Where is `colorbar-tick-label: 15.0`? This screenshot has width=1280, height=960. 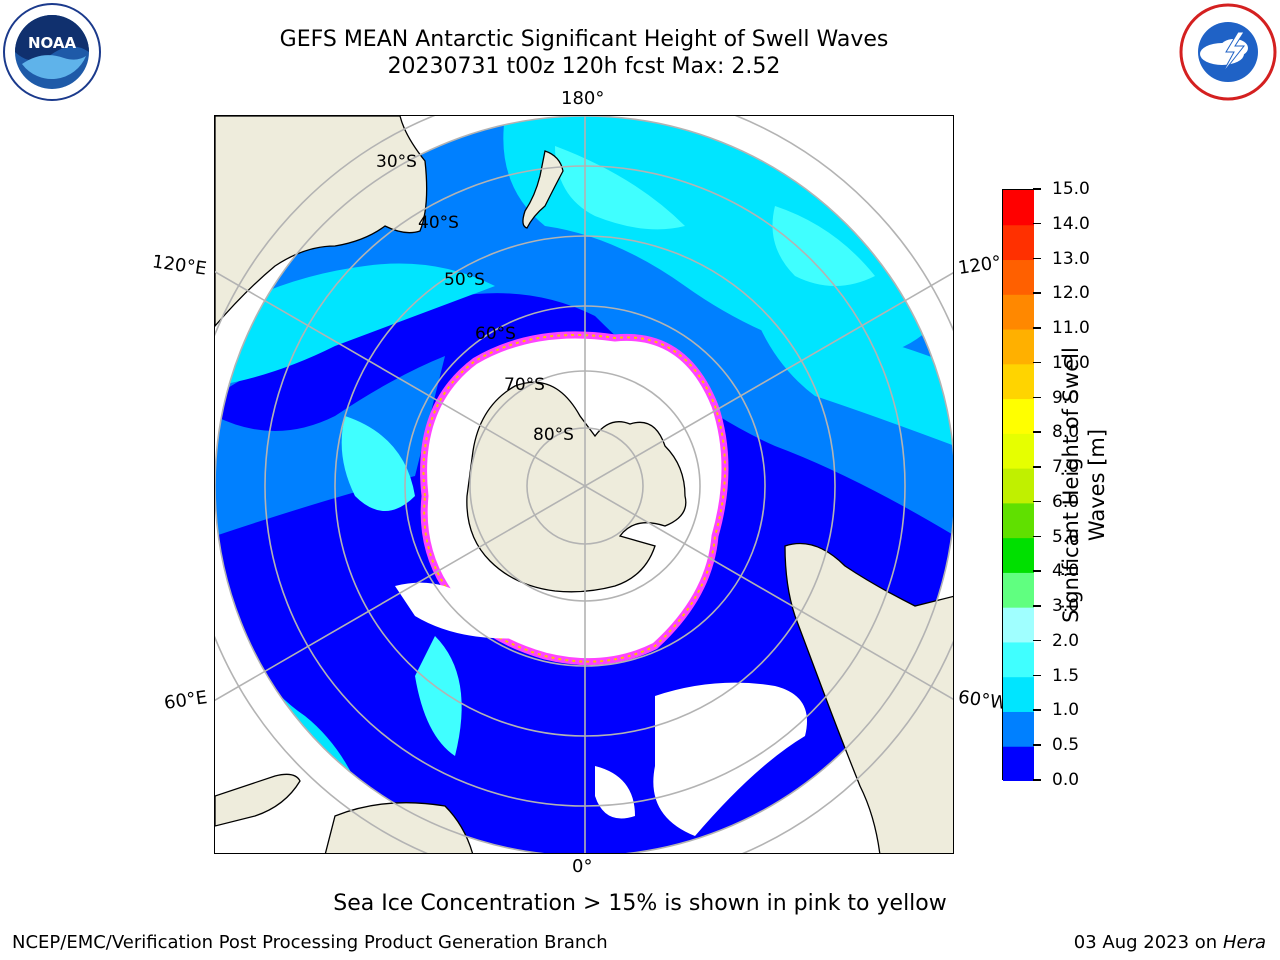 colorbar-tick-label: 15.0 is located at coordinates (1071, 189).